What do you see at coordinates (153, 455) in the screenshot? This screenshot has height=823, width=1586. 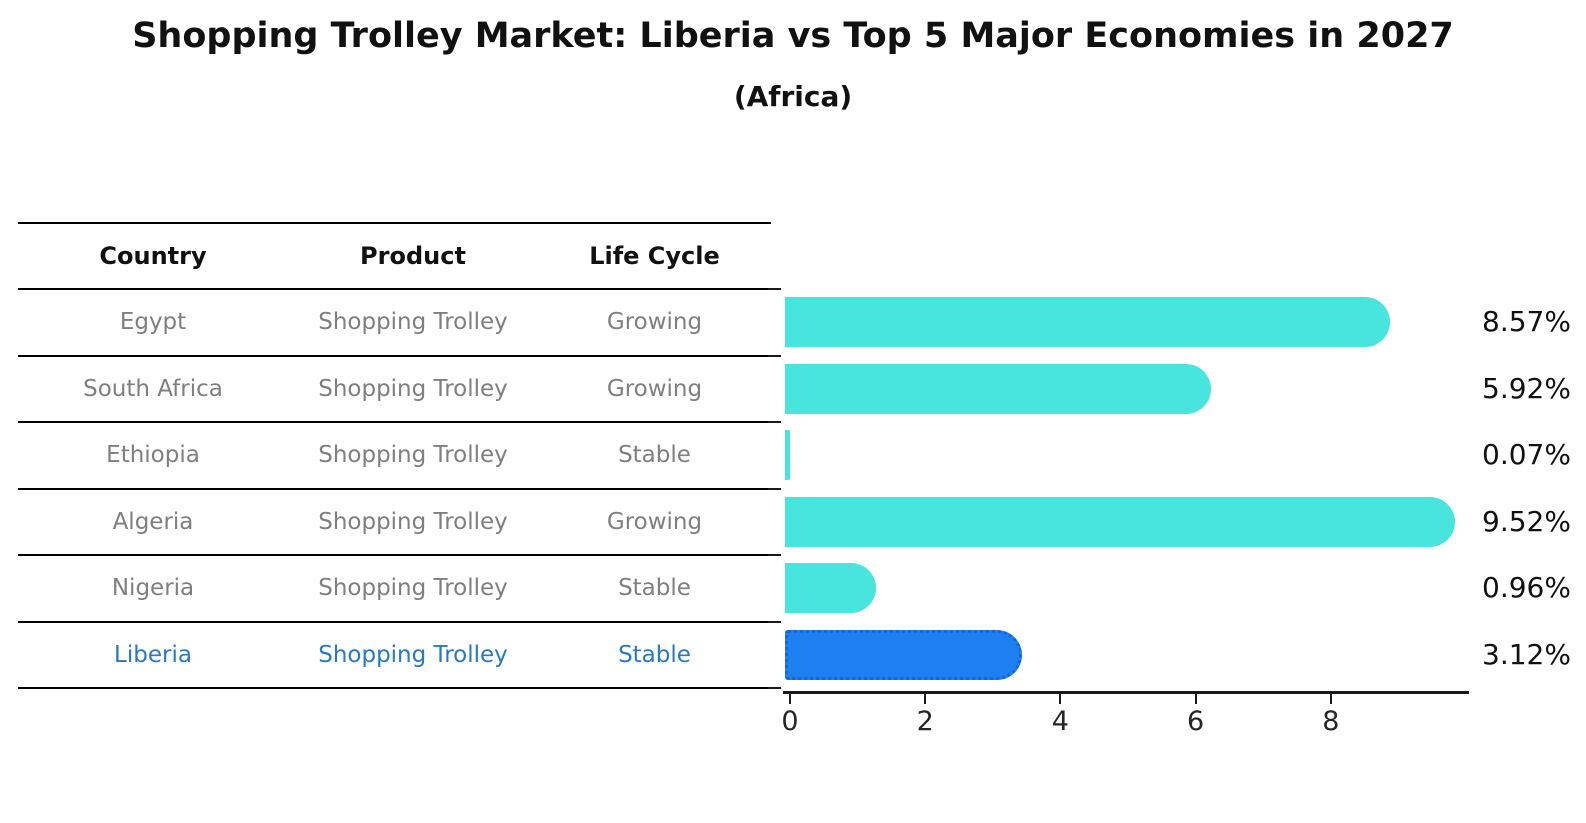 I see `cell-country: Ethiopia` at bounding box center [153, 455].